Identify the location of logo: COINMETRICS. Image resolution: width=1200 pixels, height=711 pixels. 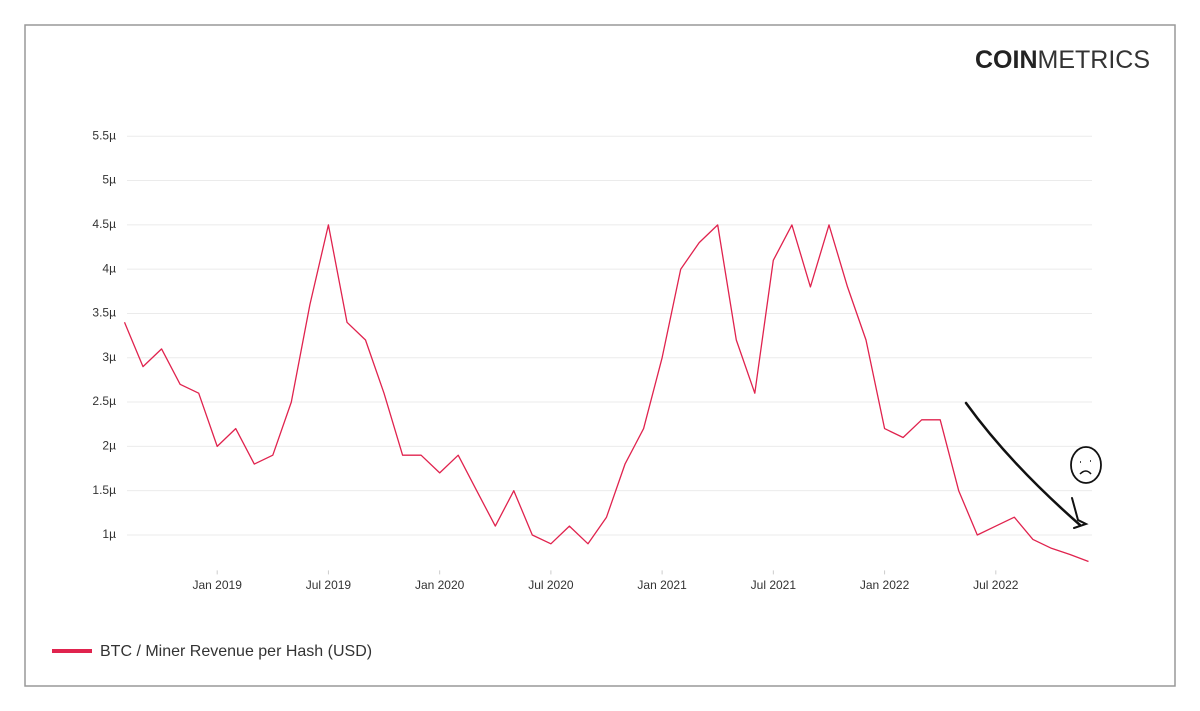
(1062, 60).